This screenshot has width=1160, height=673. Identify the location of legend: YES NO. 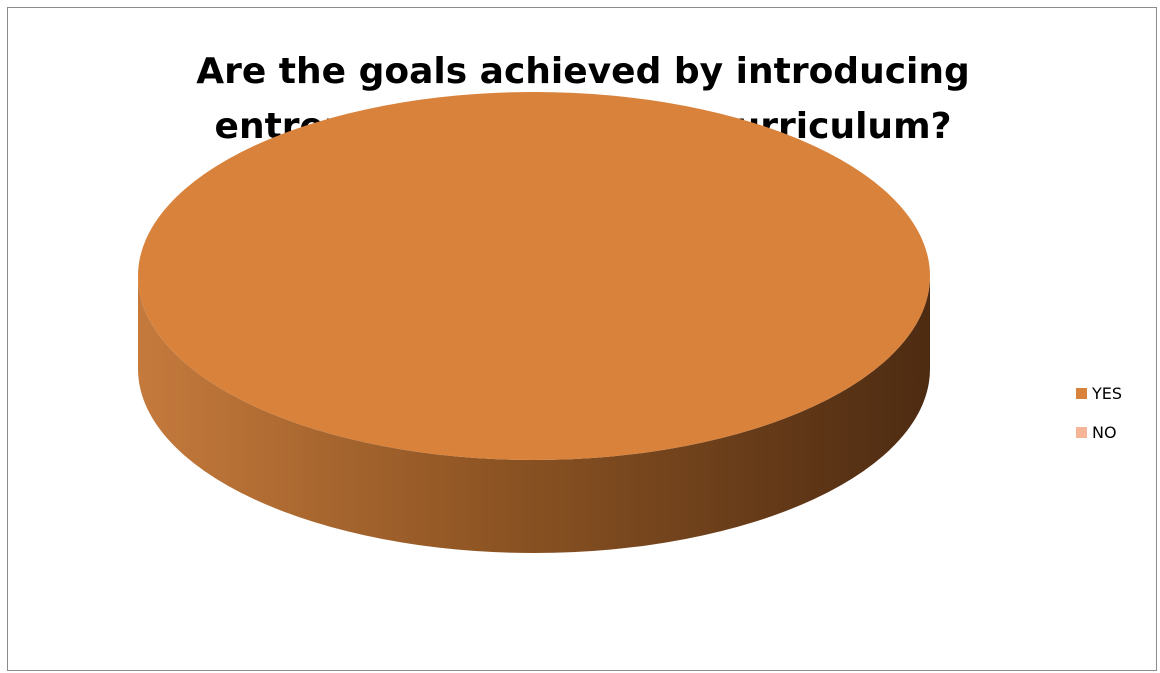
(1099, 421).